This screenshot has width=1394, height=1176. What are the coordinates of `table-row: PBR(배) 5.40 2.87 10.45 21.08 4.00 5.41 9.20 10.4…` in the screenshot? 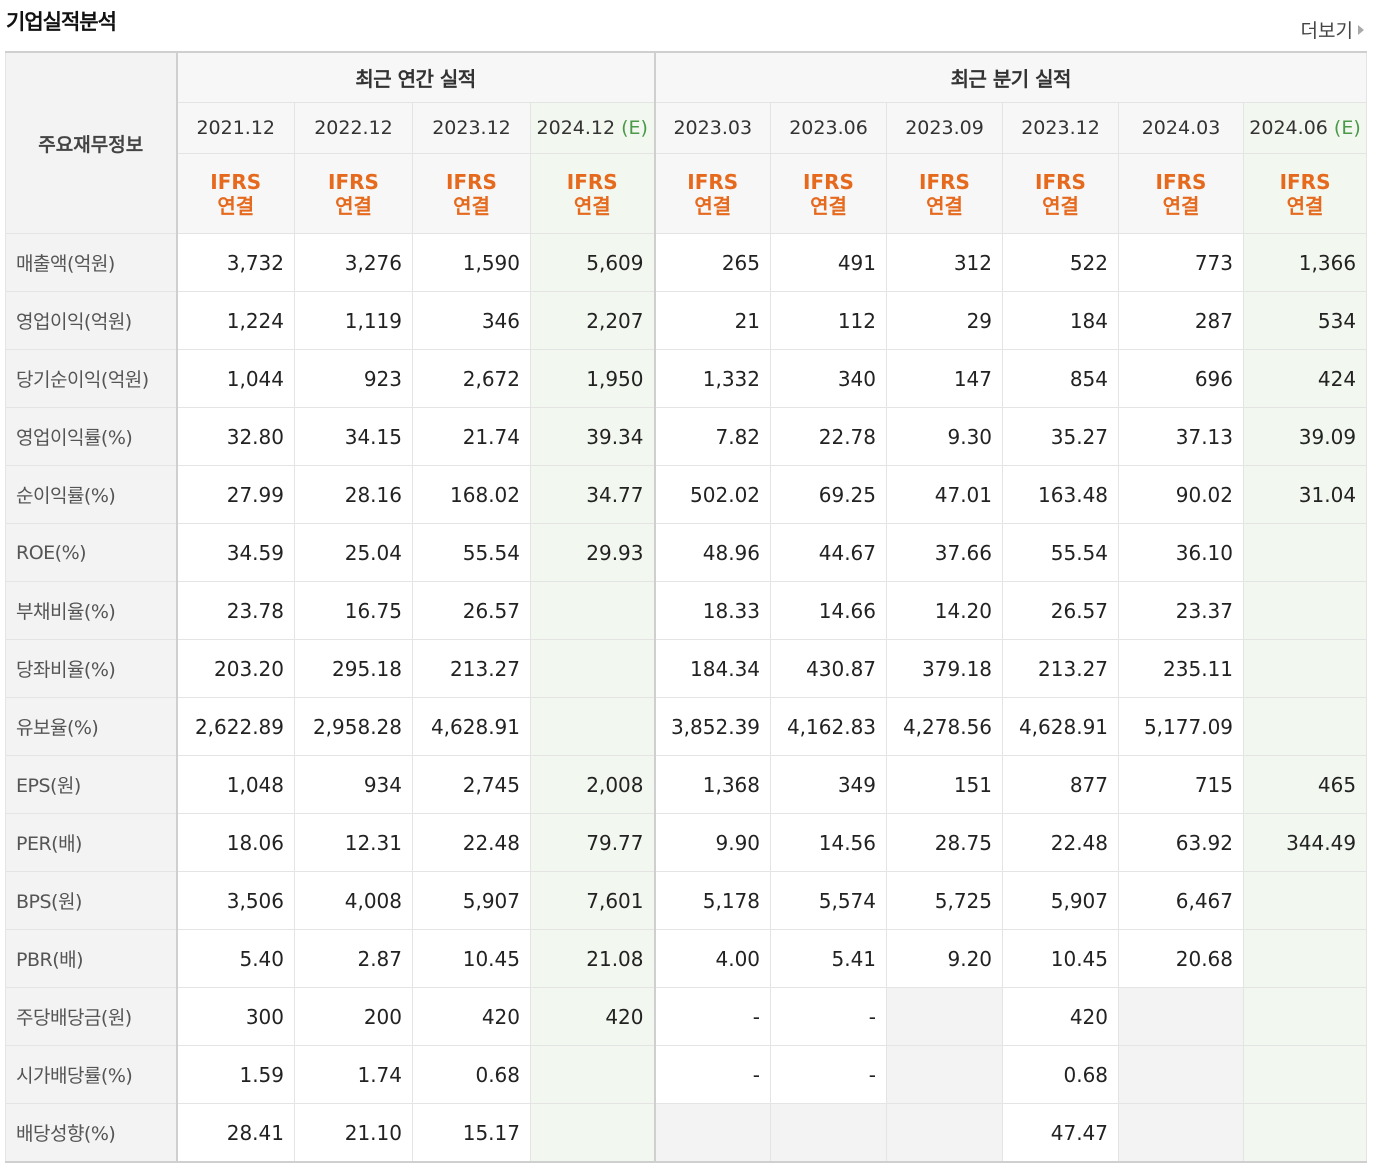 It's located at (686, 958).